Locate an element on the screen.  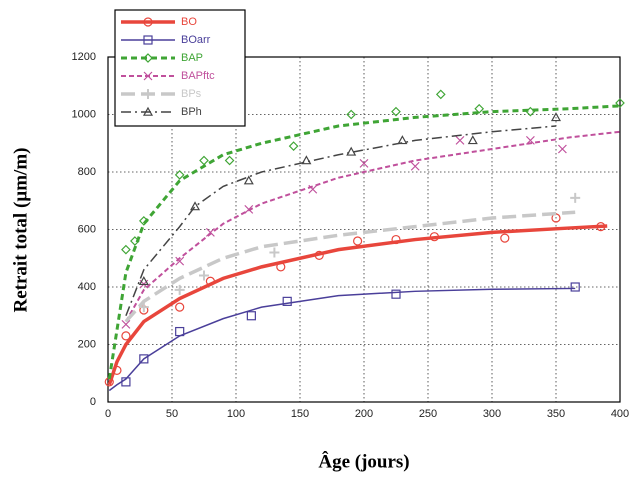
legend: BO BOarr BAP BAPftc BPs BPh is located at coordinates (180, 68).